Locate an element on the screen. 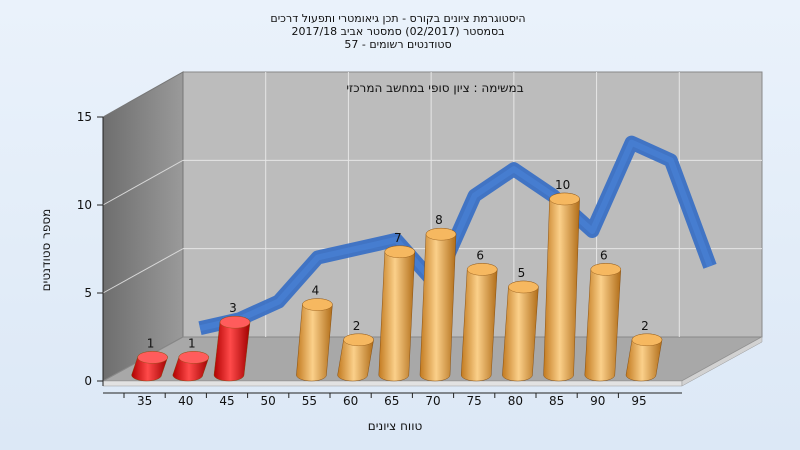 The image size is (800, 450). bar-value-label: 4 is located at coordinates (316, 291).